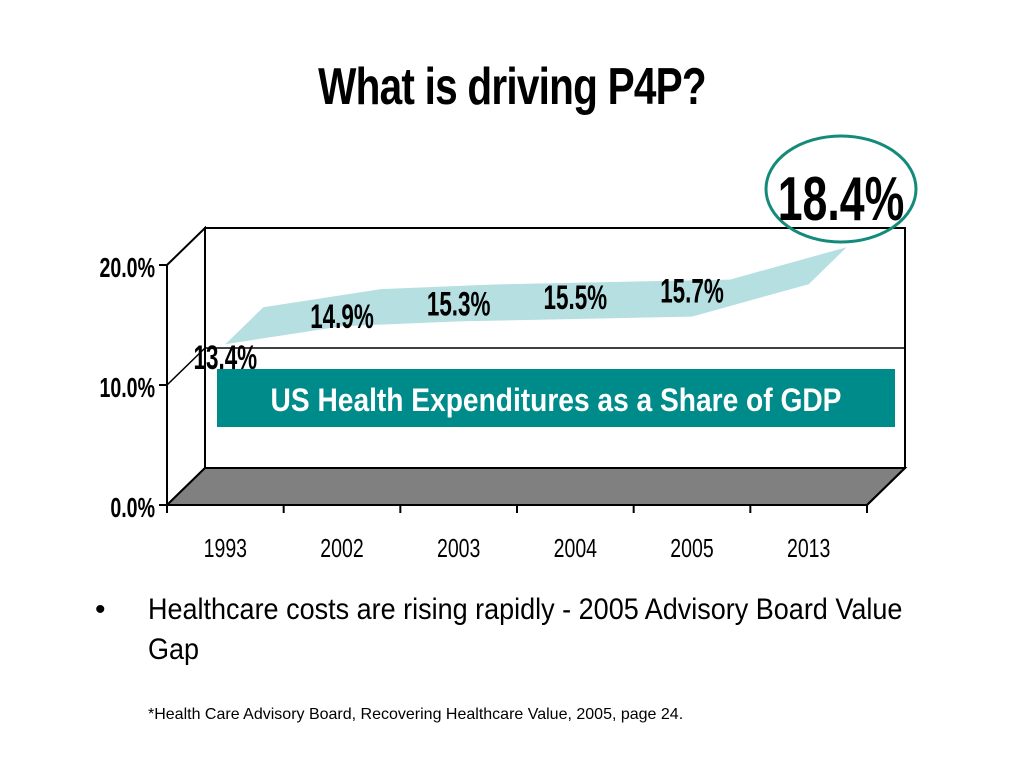  What do you see at coordinates (186, 366) in the screenshot?
I see `gridline-10-side` at bounding box center [186, 366].